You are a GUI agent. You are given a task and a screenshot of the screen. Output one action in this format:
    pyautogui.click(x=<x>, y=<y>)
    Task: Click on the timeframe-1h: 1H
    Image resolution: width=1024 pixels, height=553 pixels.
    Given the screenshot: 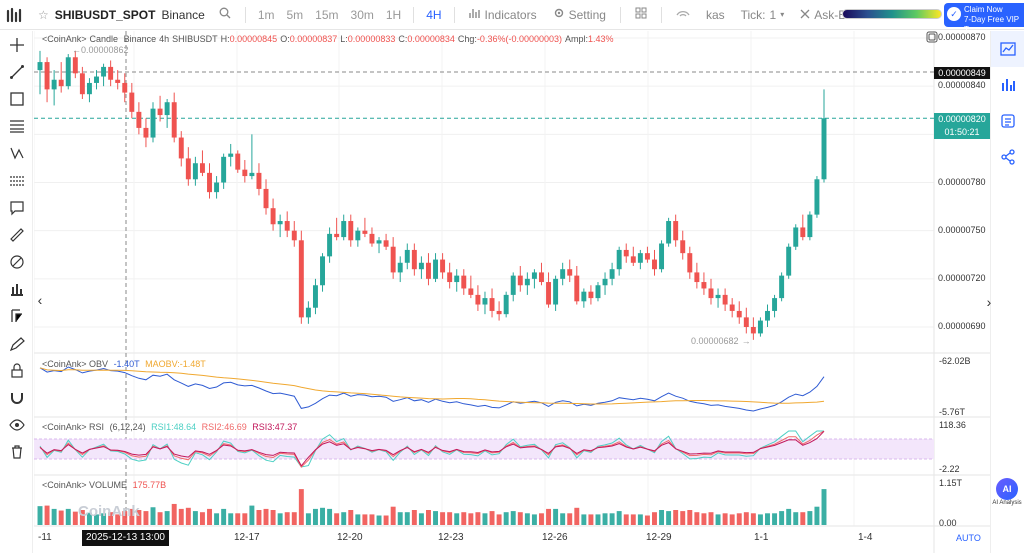 What is the action you would take?
    pyautogui.click(x=393, y=14)
    